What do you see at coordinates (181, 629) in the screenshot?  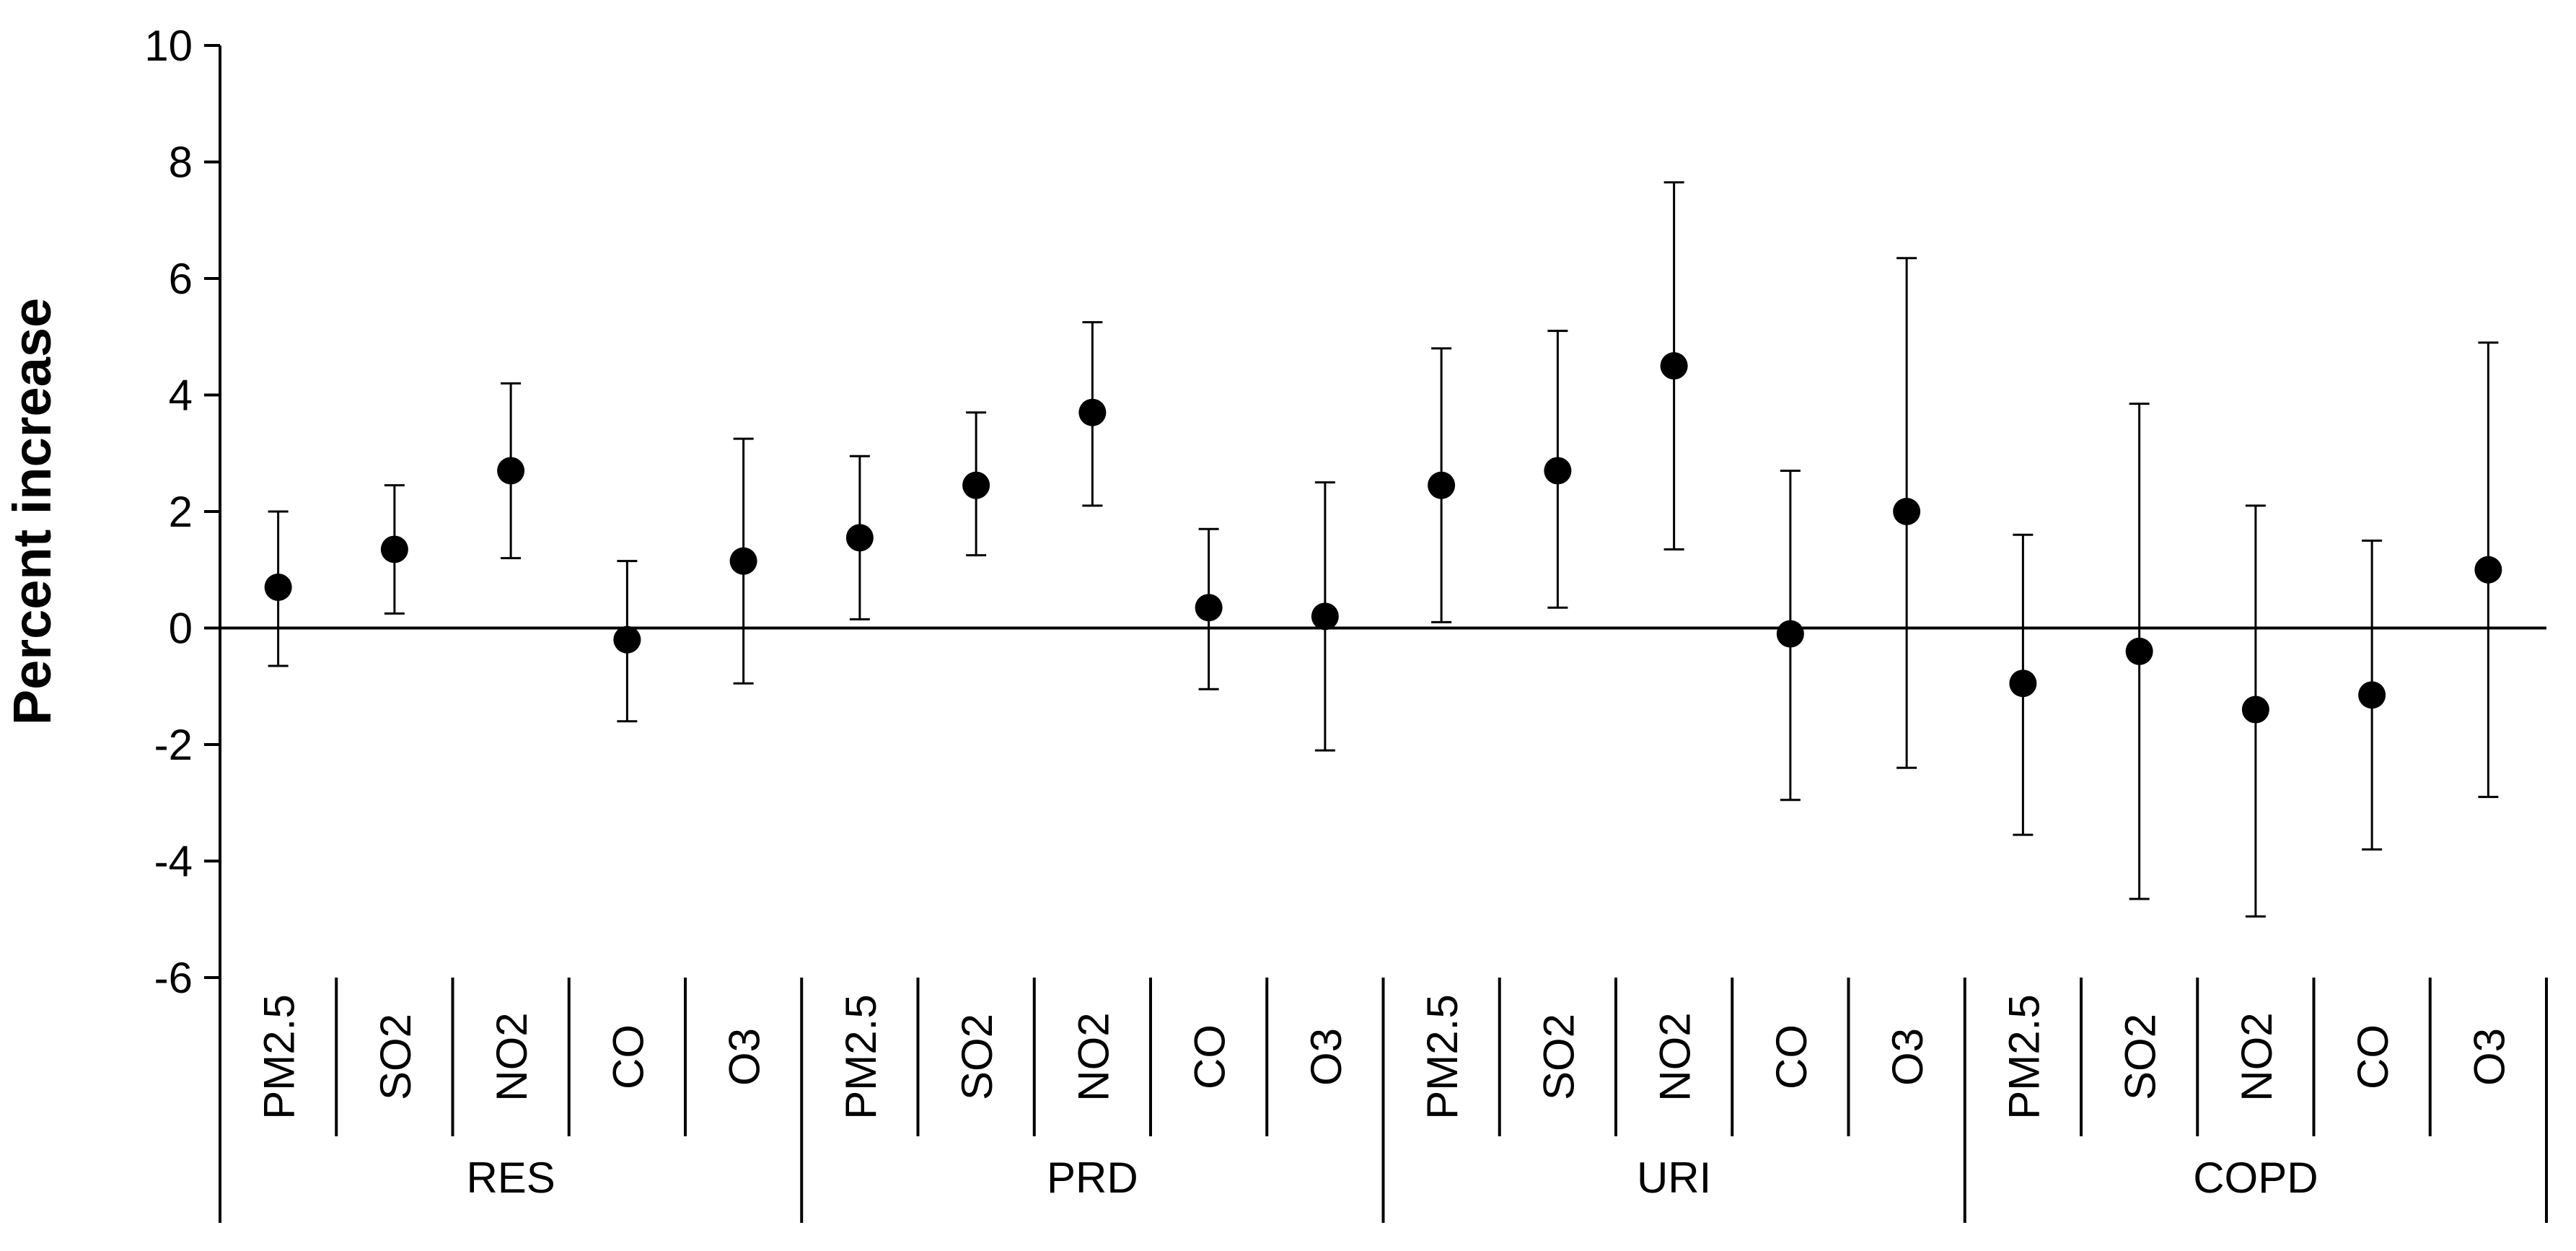 I see `y-tick-label: 0` at bounding box center [181, 629].